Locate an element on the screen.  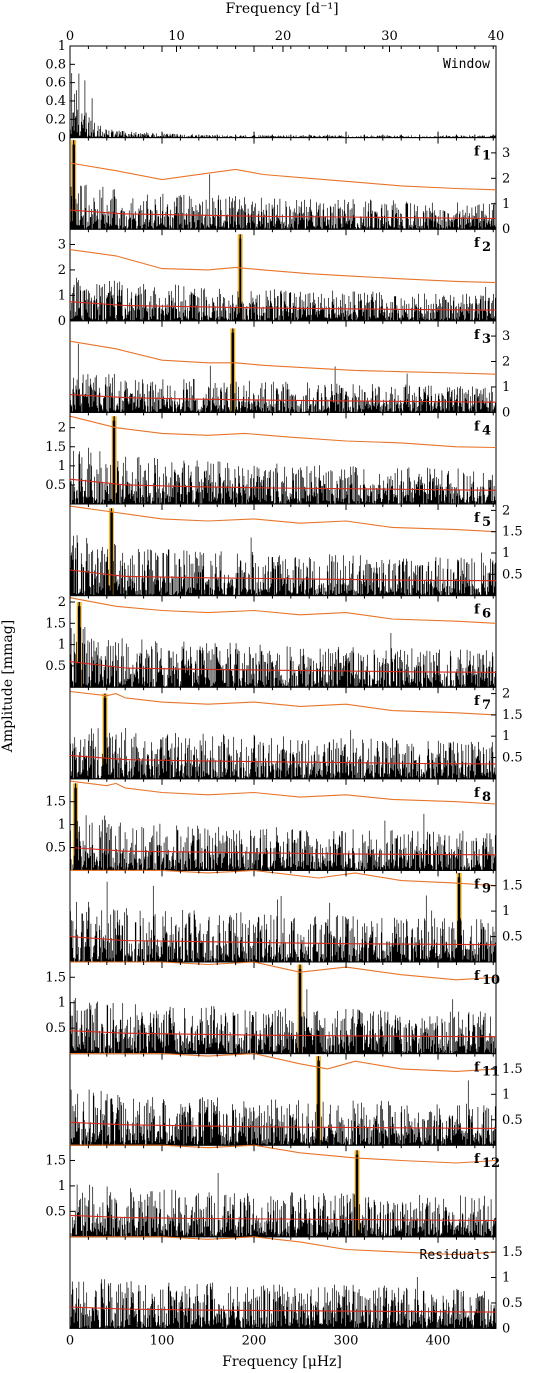
y-axis-title: Amplitude [mmag] is located at coordinates (8, 686).